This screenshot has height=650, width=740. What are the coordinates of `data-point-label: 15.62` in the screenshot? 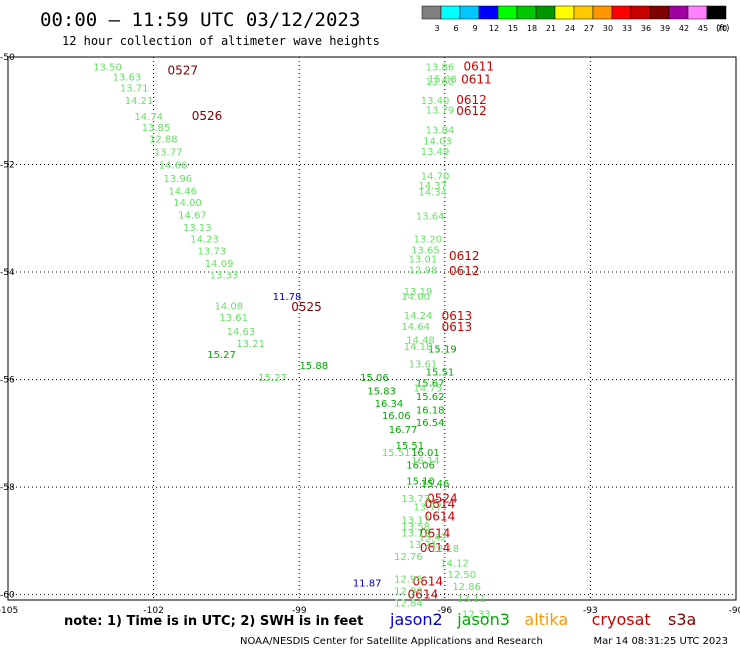 It's located at (430, 397).